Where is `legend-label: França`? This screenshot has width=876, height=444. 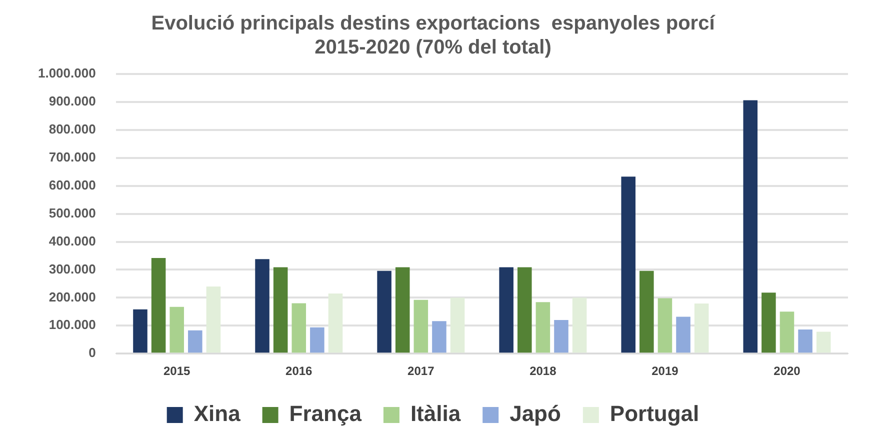 legend-label: França is located at coordinates (325, 413).